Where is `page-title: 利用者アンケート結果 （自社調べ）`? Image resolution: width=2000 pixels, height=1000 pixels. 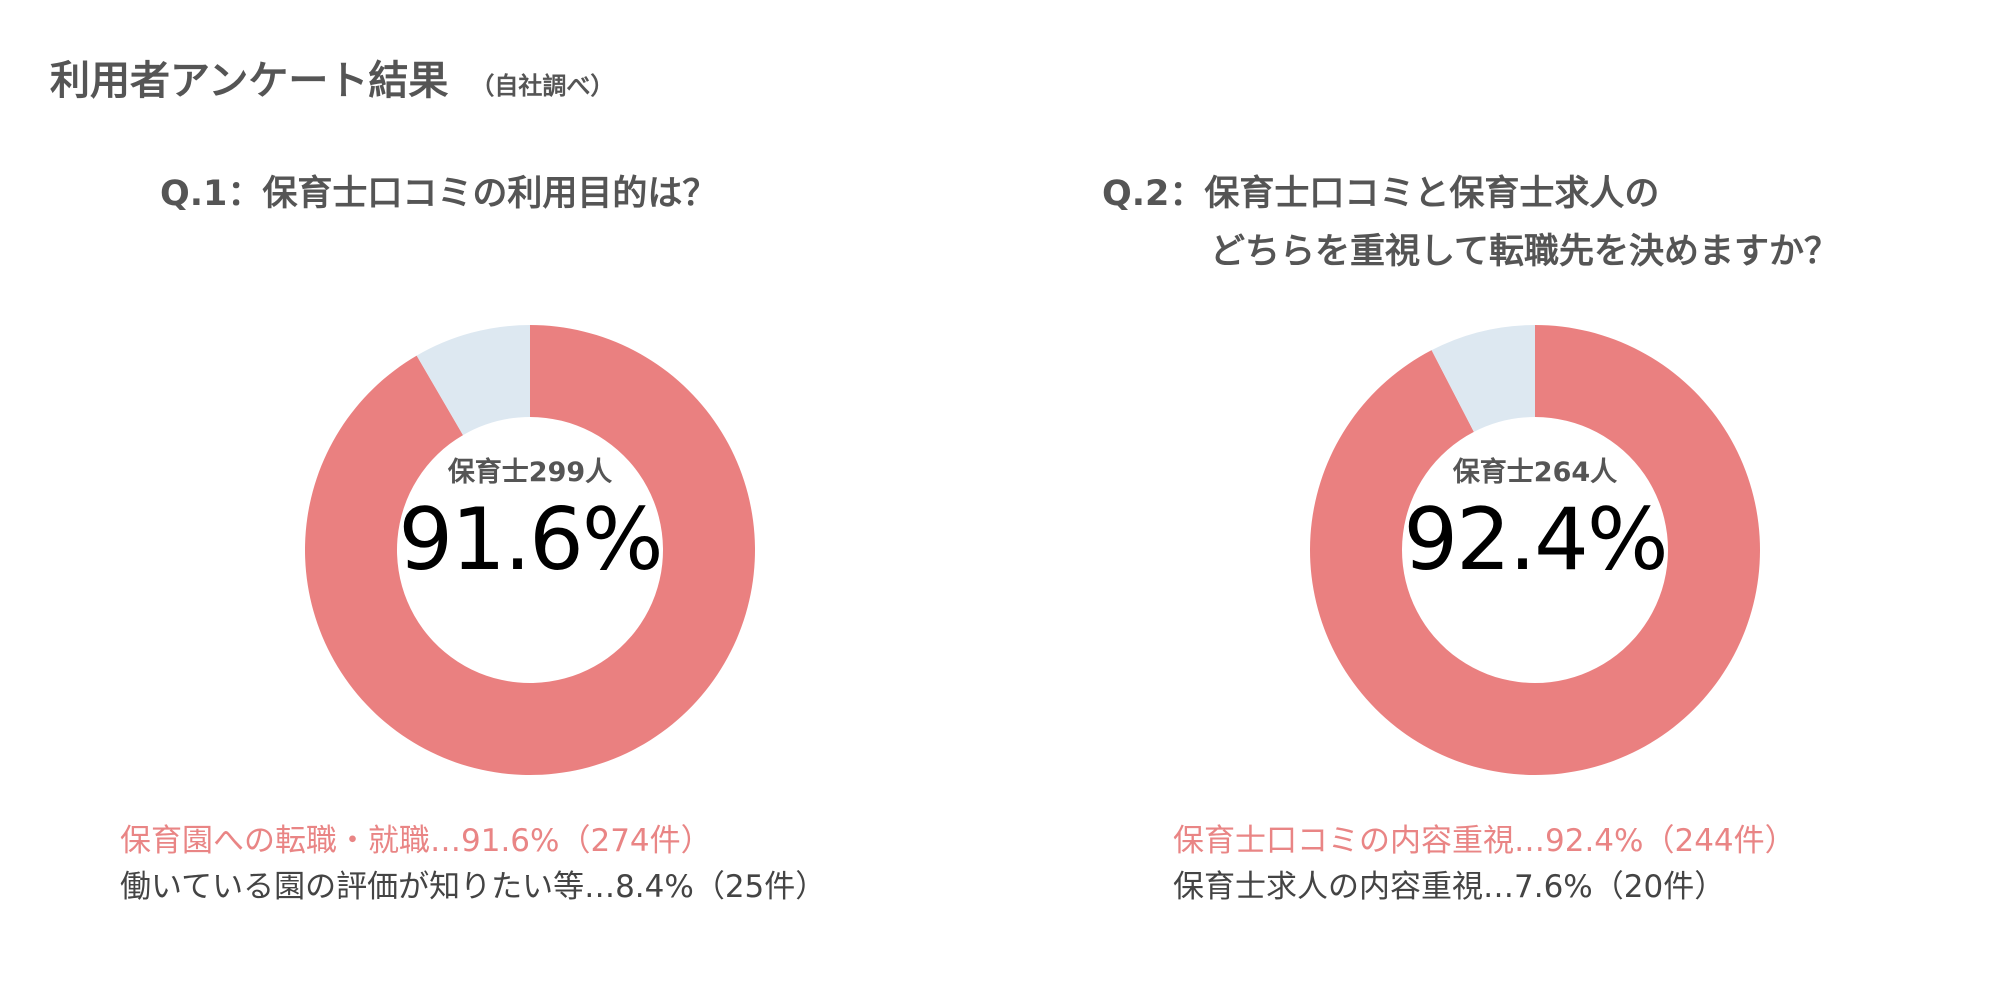
page-title: 利用者アンケート結果 （自社調べ） is located at coordinates (332, 77).